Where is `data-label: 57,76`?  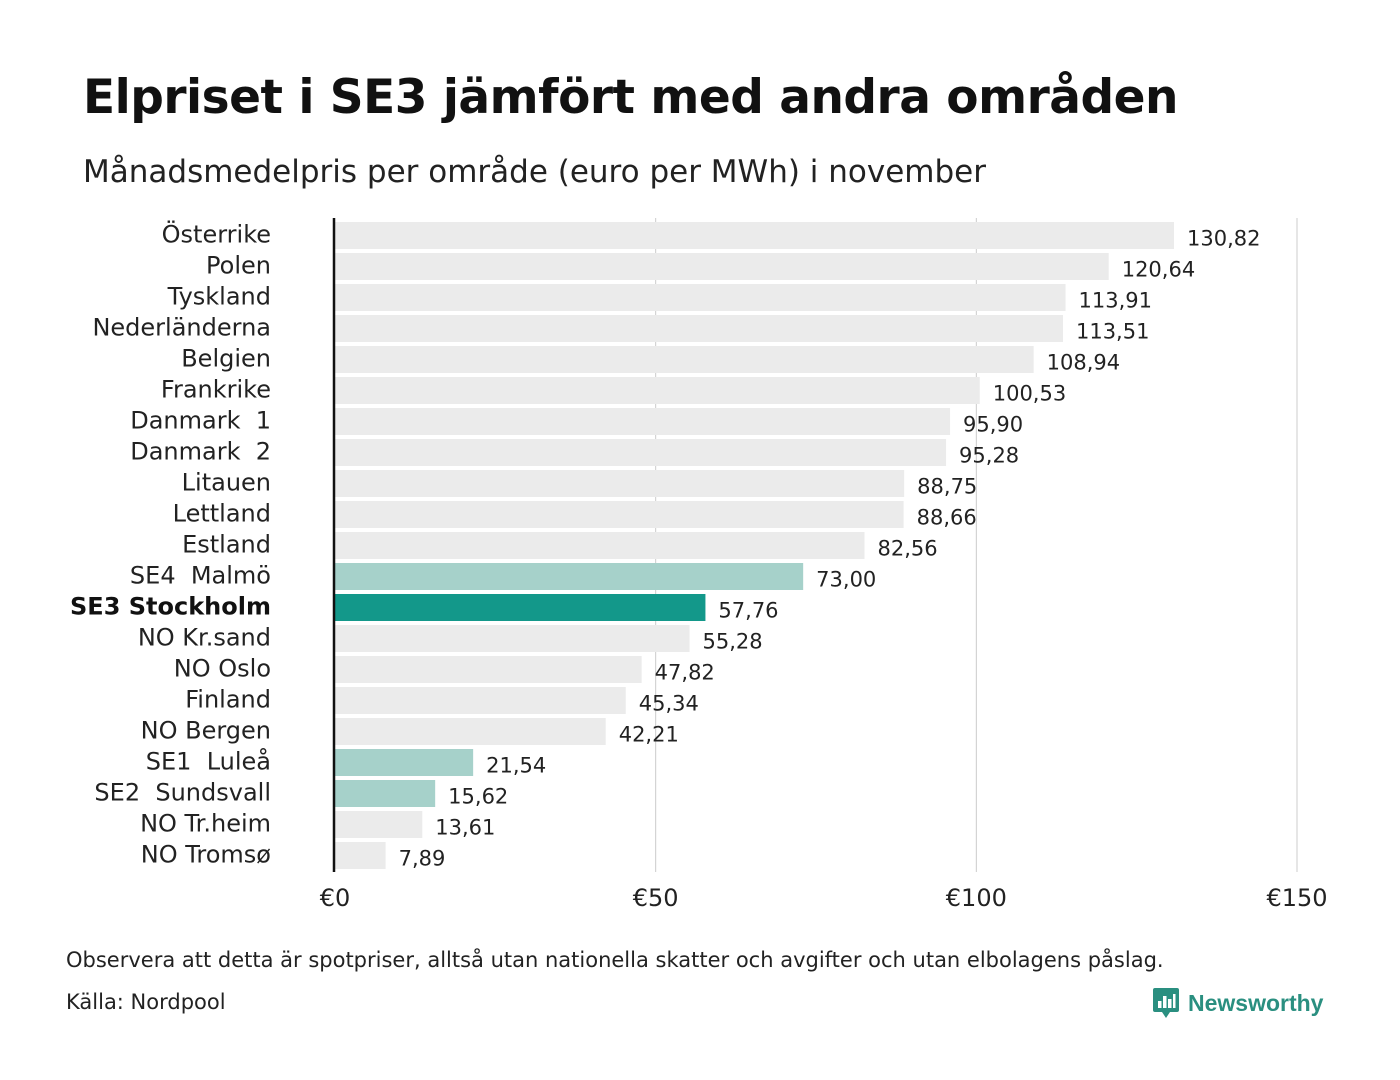
data-label: 57,76 is located at coordinates (748, 611).